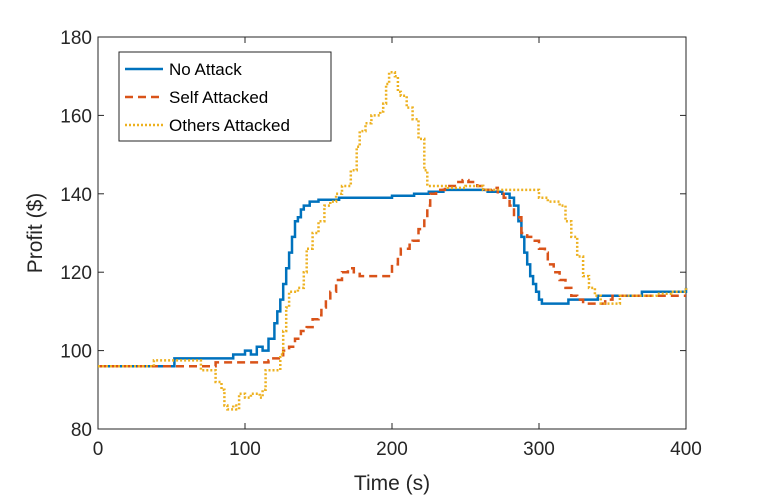 This screenshot has height=497, width=759. What do you see at coordinates (76, 195) in the screenshot?
I see `y-tick-label: 140` at bounding box center [76, 195].